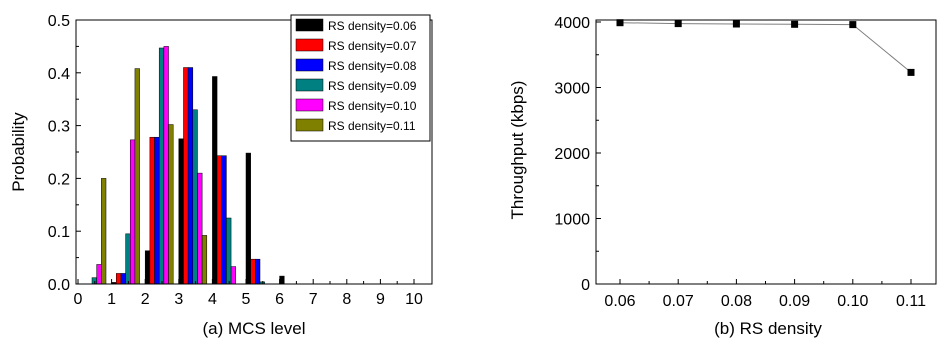 The height and width of the screenshot is (345, 939). I want to click on bars-group, so click(188, 165).